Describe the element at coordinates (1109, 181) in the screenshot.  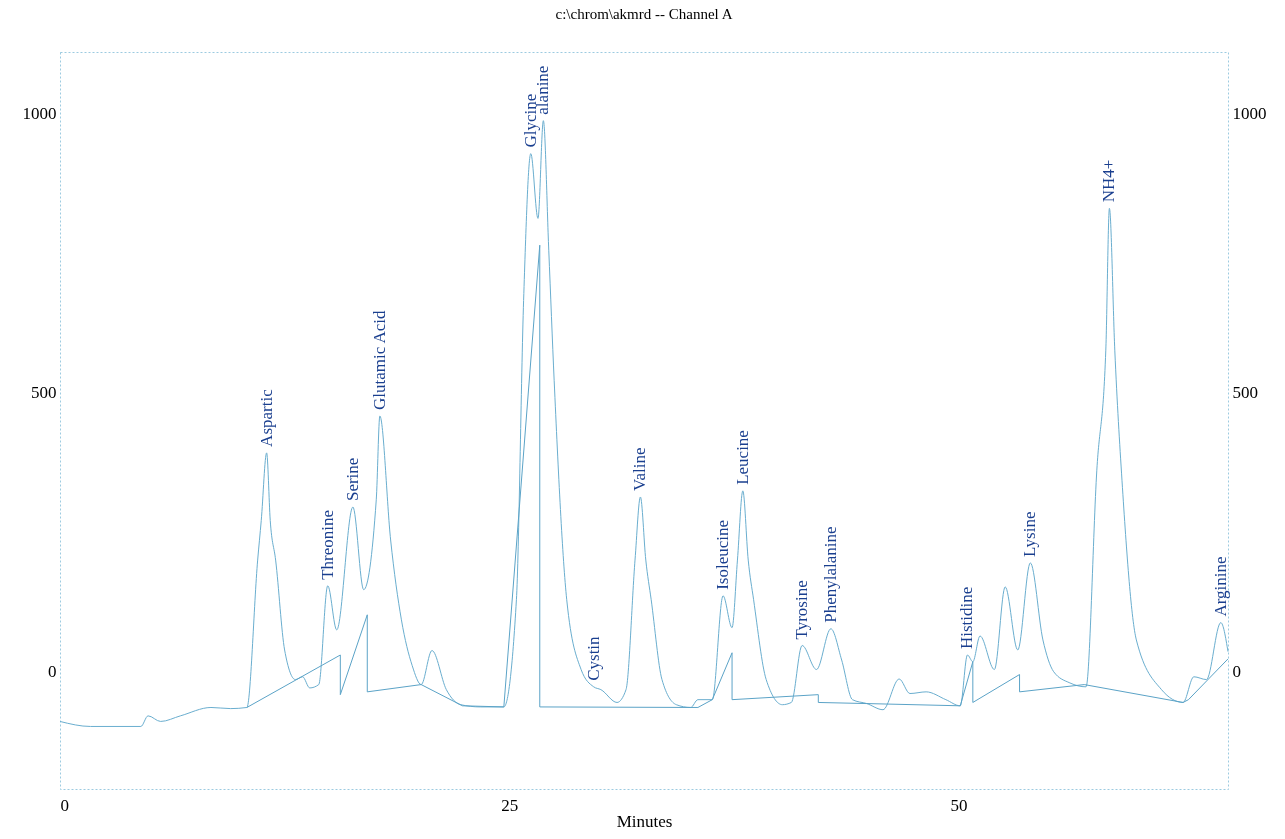
I see `annotation: NH4+` at that location.